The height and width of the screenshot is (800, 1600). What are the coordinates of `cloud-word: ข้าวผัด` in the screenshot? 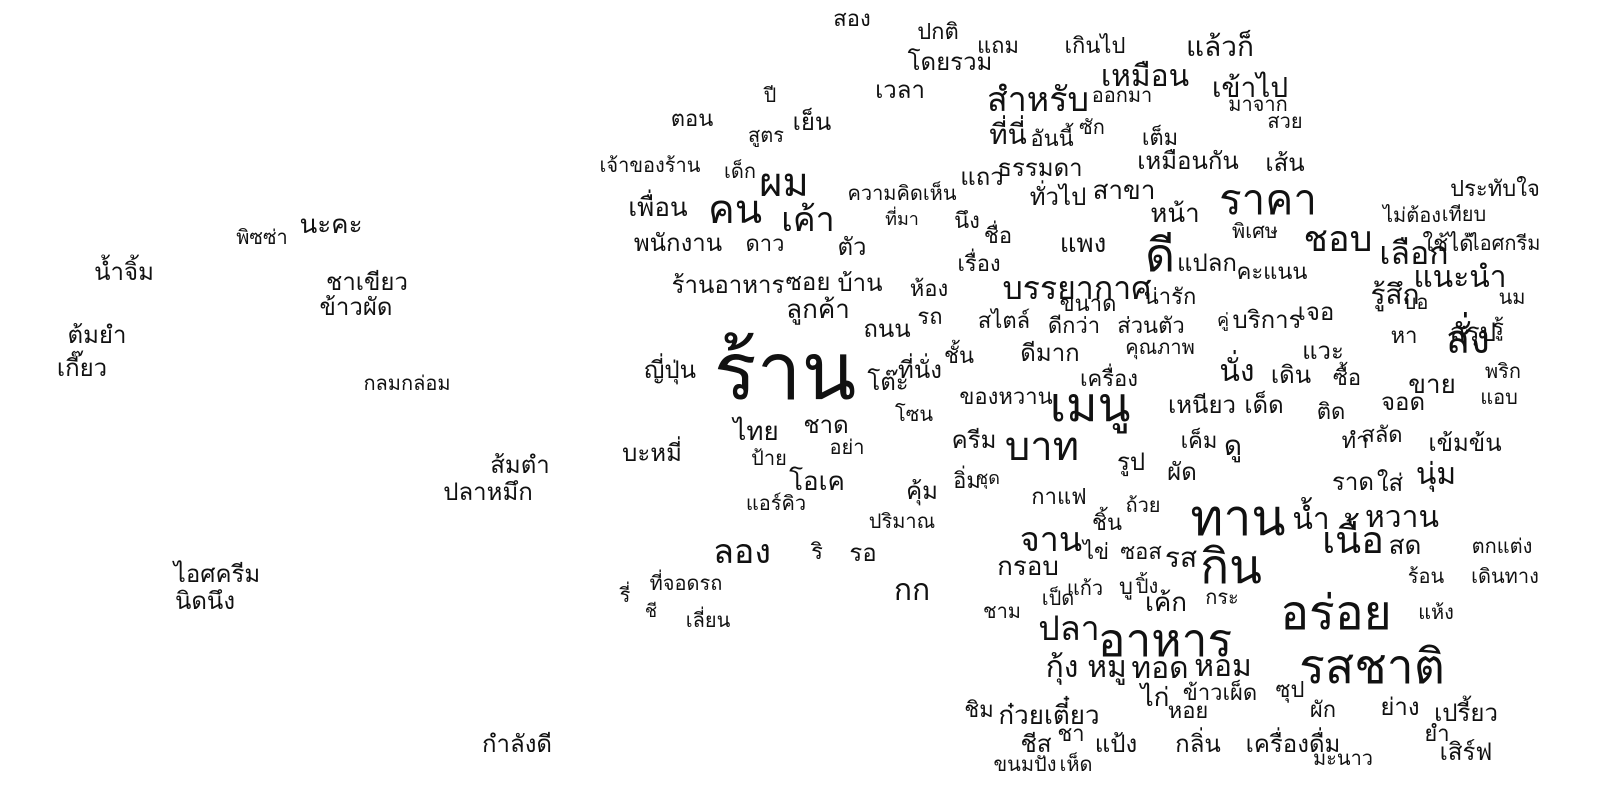 It's located at (356, 307).